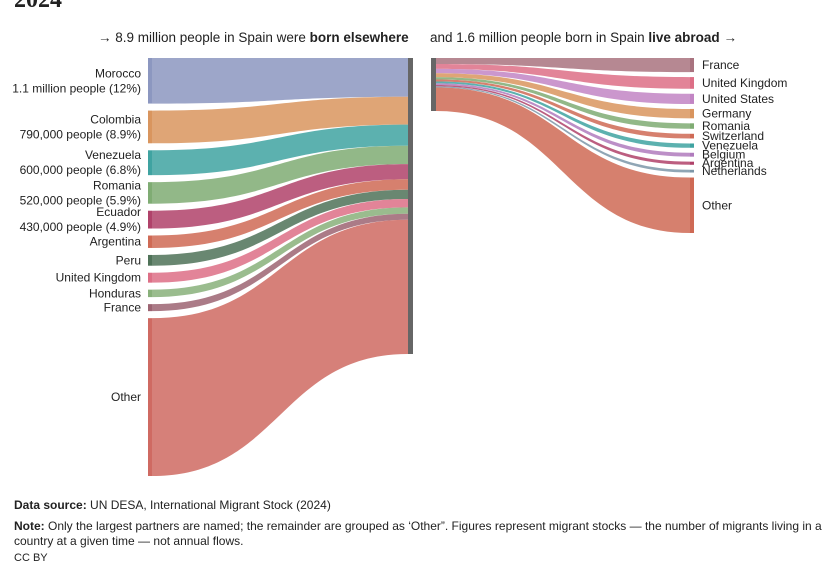 The width and height of the screenshot is (840, 564). I want to click on chart-title: 2024, so click(38, 6).